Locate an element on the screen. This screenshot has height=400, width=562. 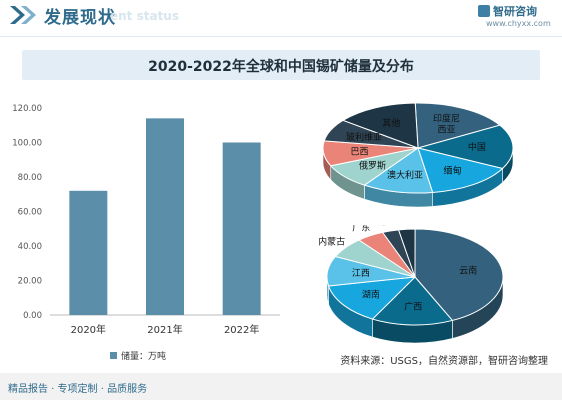
x-tick-label: 2021年 is located at coordinates (164, 329).